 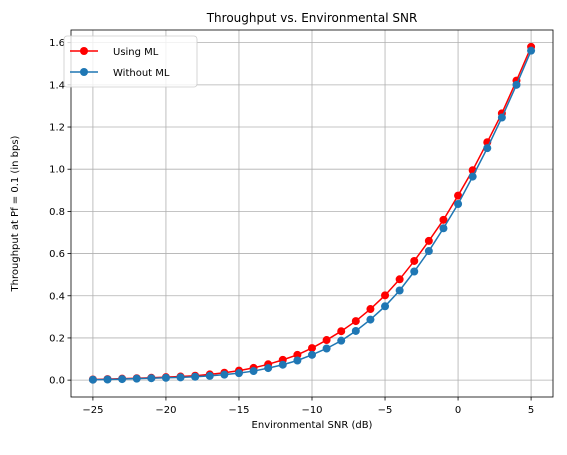 I want to click on legend-label-using-ml: Using ML, so click(x=136, y=52).